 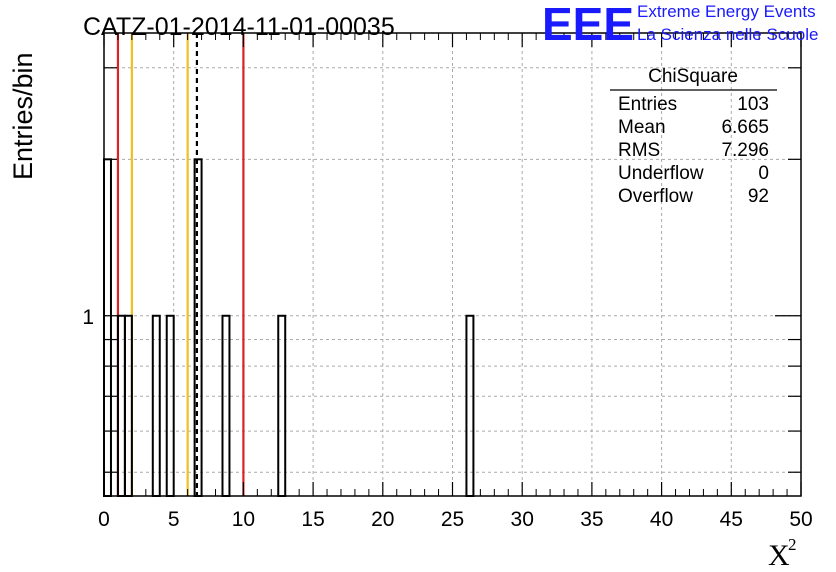 What do you see at coordinates (731, 519) in the screenshot?
I see `x-tick-label: 45` at bounding box center [731, 519].